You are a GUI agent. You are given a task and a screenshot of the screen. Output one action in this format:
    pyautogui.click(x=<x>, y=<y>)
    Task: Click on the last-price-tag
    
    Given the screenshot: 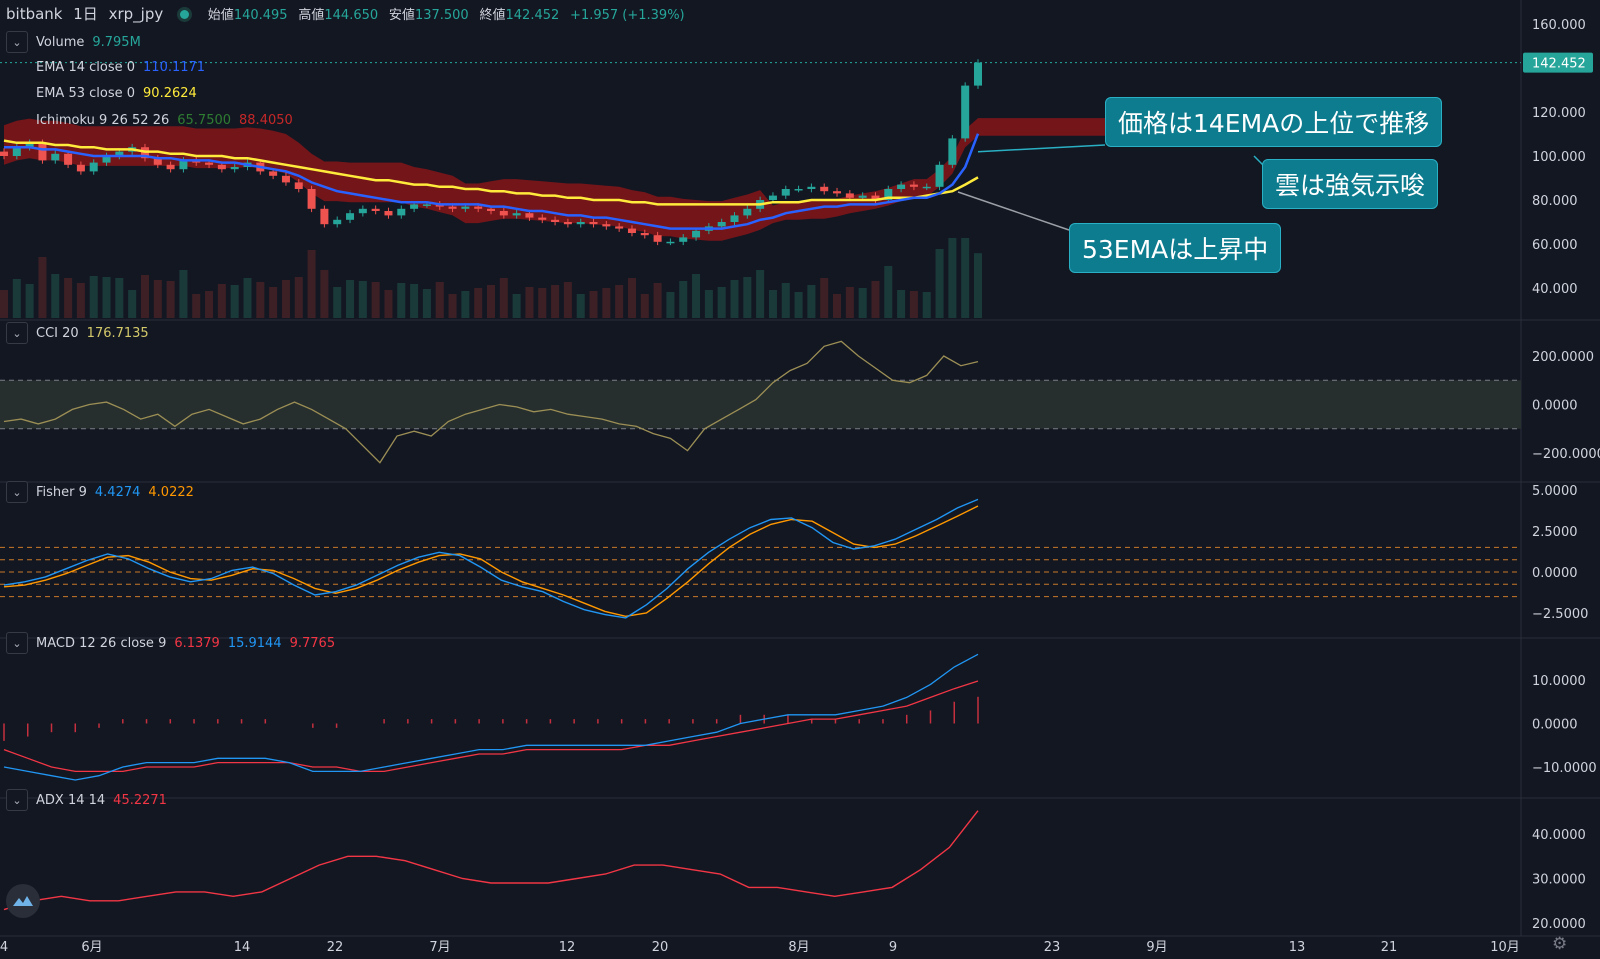 What is the action you would take?
    pyautogui.click(x=1558, y=62)
    